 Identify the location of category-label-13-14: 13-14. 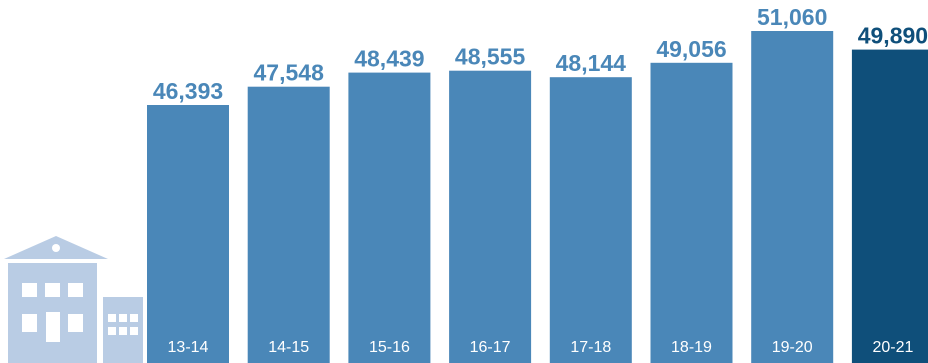
(188, 347).